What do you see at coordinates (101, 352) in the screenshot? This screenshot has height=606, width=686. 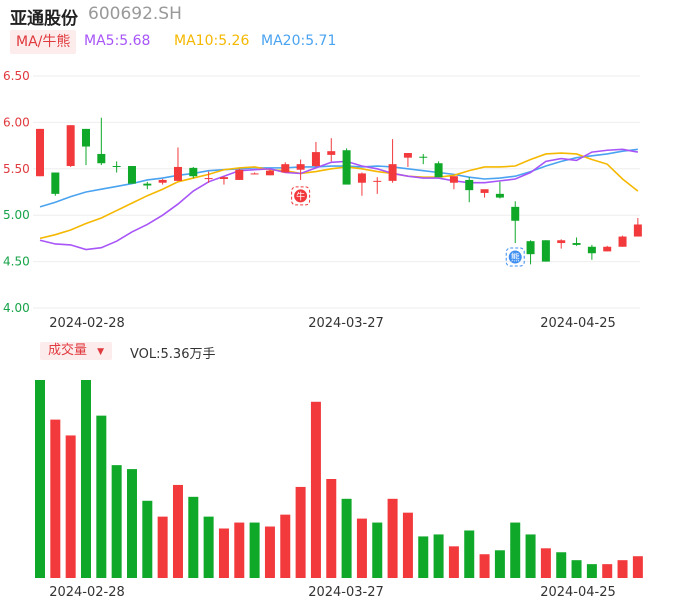 I see `caret-down-icon: ▼` at bounding box center [101, 352].